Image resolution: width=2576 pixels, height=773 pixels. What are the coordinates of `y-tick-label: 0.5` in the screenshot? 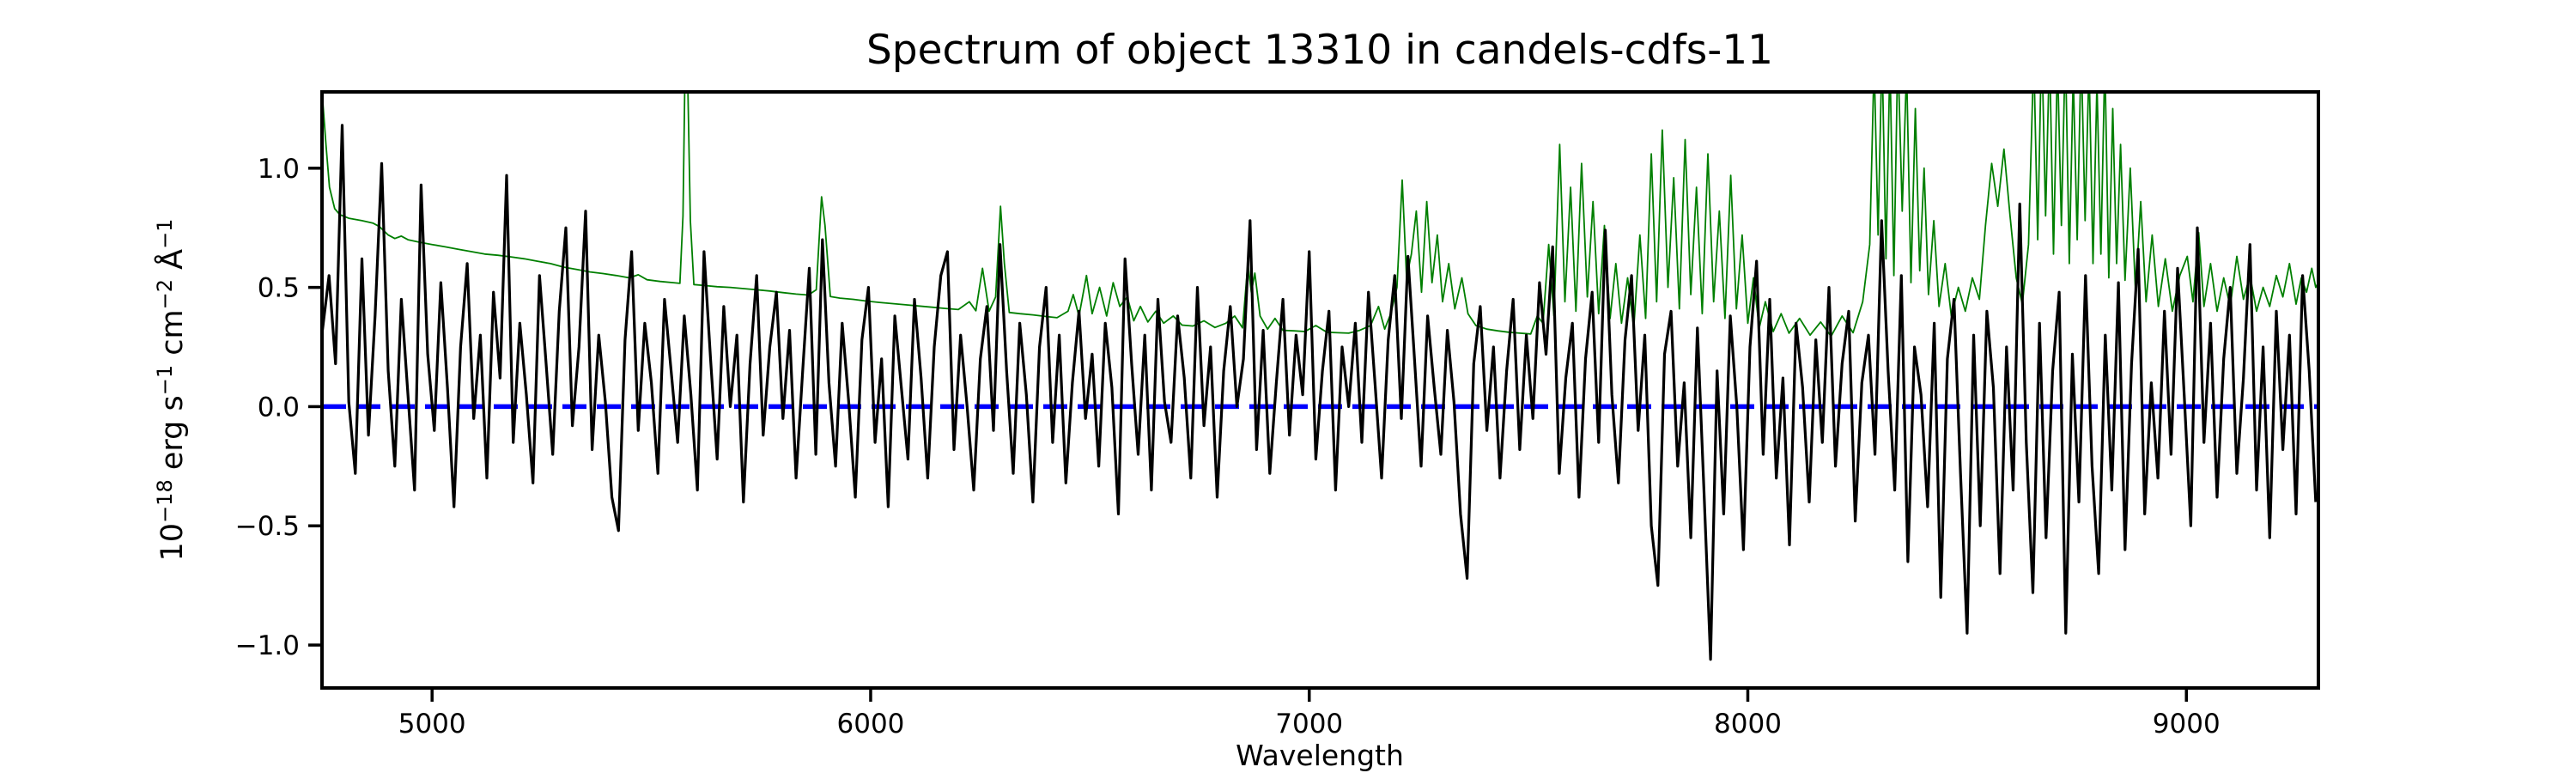 It's located at (279, 288).